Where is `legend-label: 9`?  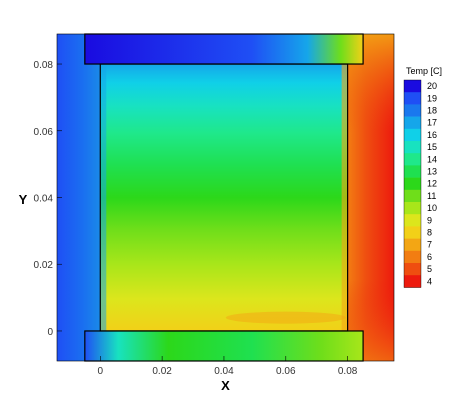 legend-label: 9 is located at coordinates (429, 220).